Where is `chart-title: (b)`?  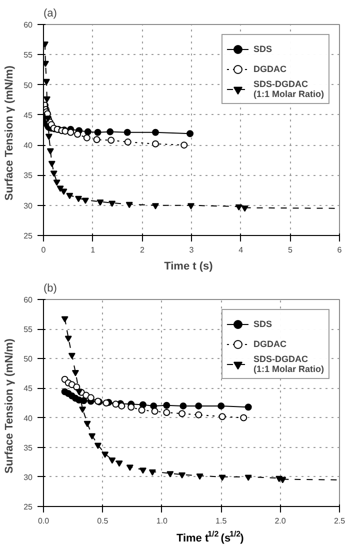
chart-title: (b) is located at coordinates (50, 288).